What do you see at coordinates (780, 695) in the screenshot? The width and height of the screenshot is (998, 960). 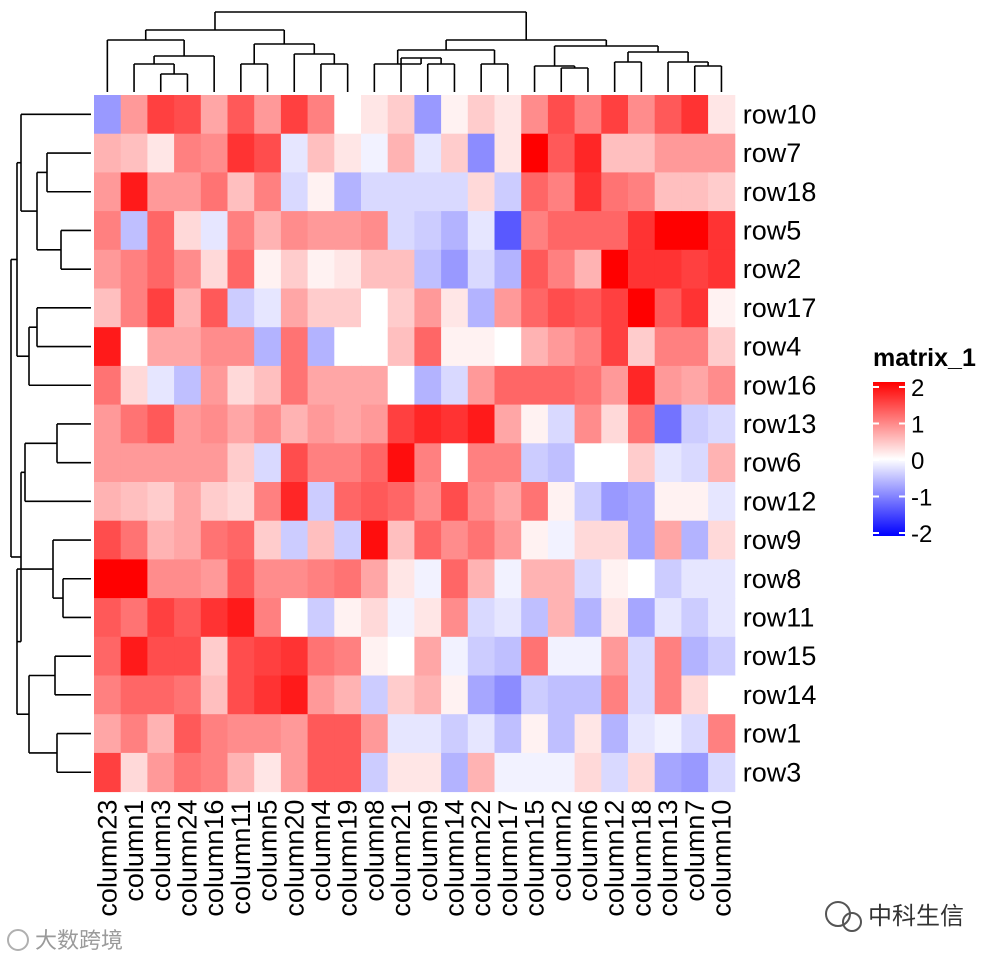 I see `row-label: row14` at bounding box center [780, 695].